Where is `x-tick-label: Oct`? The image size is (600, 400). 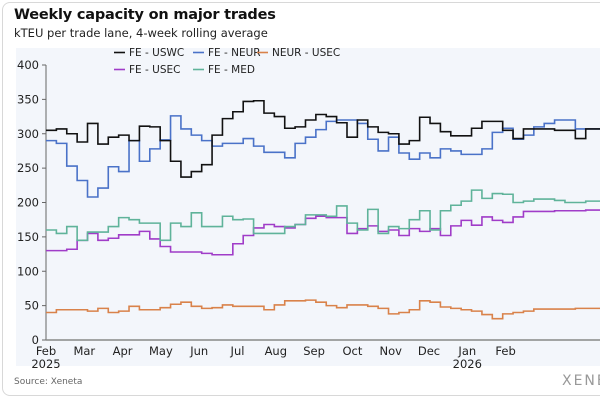
x-tick-label: Oct is located at coordinates (352, 351).